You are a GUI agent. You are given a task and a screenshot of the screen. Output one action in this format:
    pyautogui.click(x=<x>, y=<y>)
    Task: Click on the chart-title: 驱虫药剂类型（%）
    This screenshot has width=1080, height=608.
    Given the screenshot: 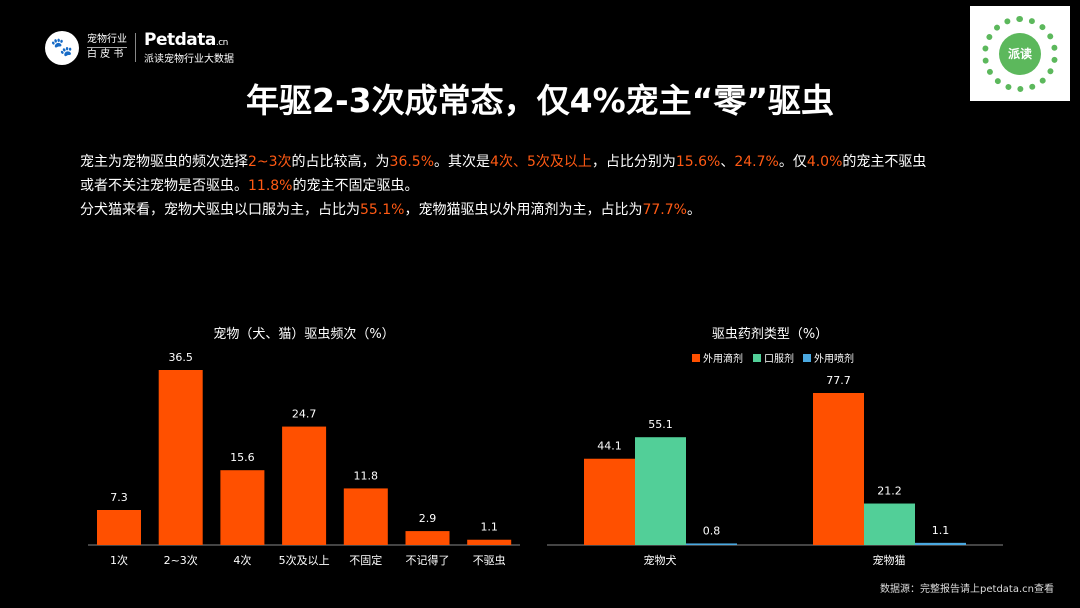 What is the action you would take?
    pyautogui.click(x=770, y=334)
    